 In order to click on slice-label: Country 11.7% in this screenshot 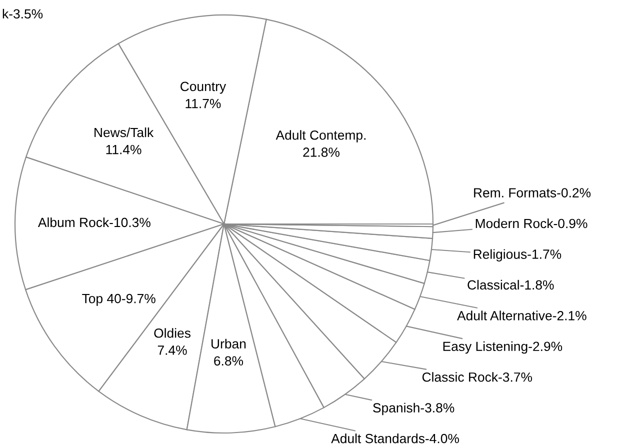, I will do `click(203, 95)`.